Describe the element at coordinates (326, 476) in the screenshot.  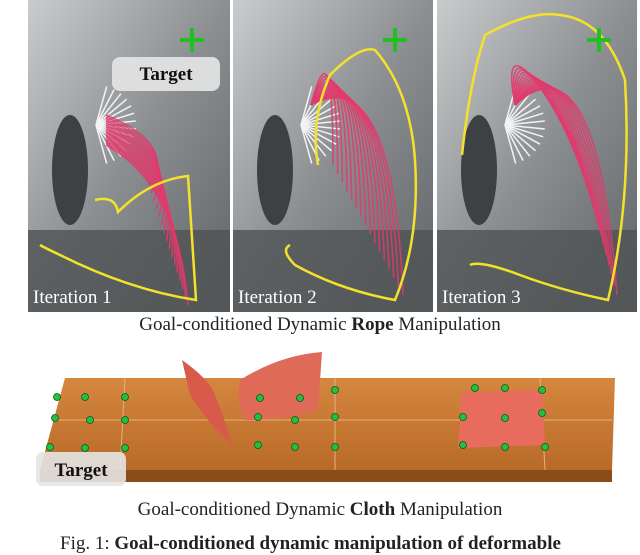
I see `board-edge` at that location.